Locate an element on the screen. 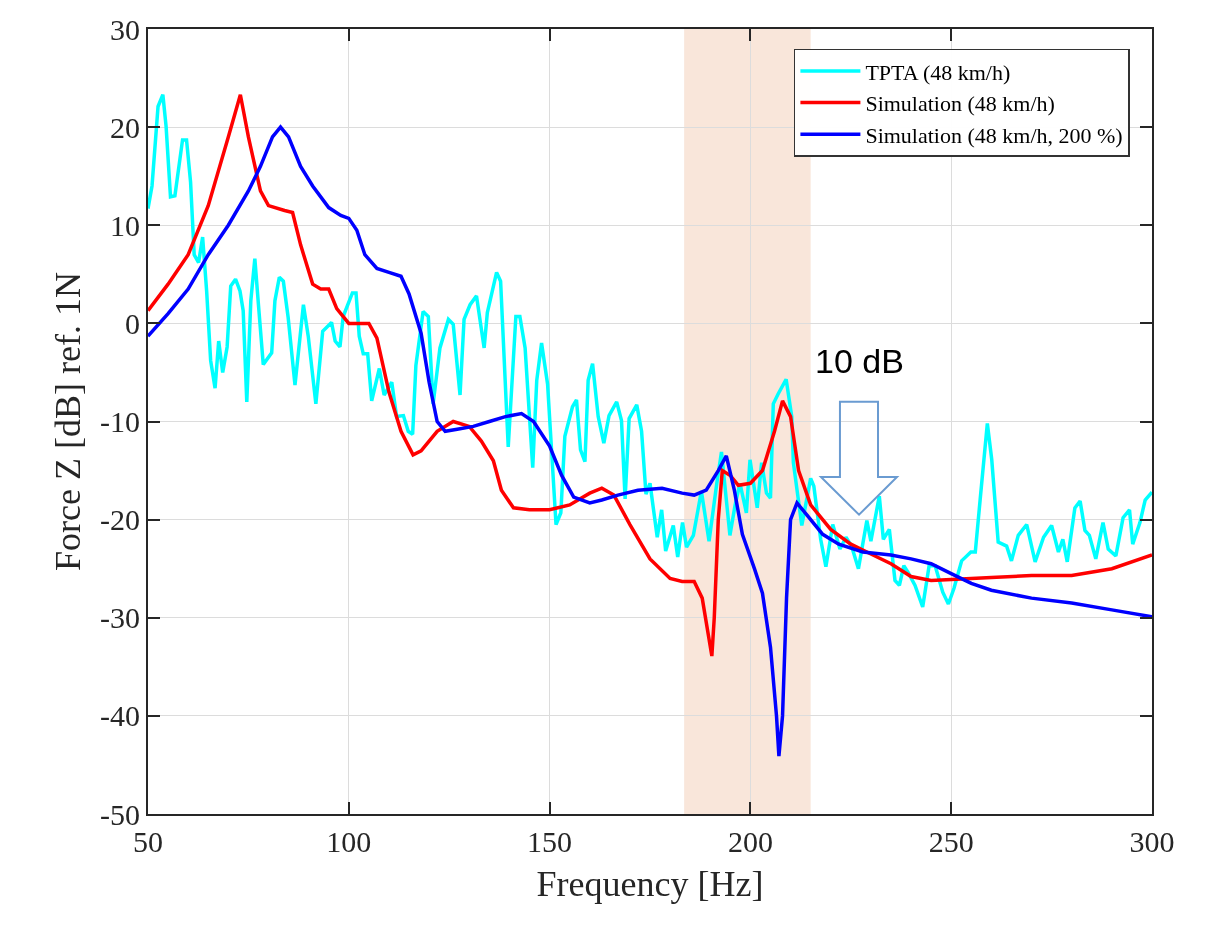 The width and height of the screenshot is (1210, 933). y-tick-label: 0 is located at coordinates (132, 323).